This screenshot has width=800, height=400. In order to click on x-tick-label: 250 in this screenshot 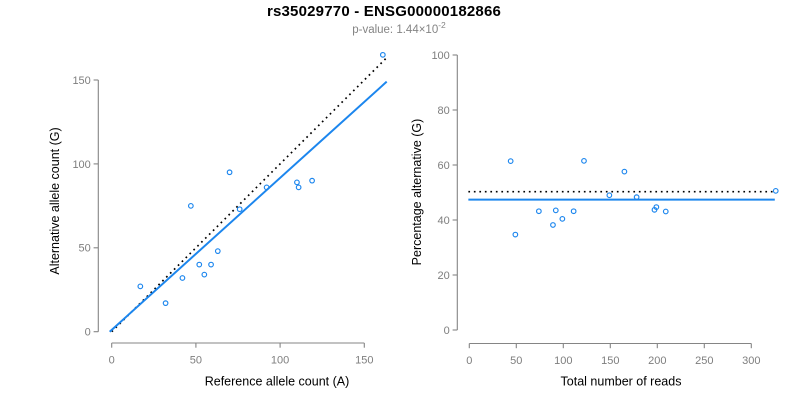, I will do `click(704, 361)`.